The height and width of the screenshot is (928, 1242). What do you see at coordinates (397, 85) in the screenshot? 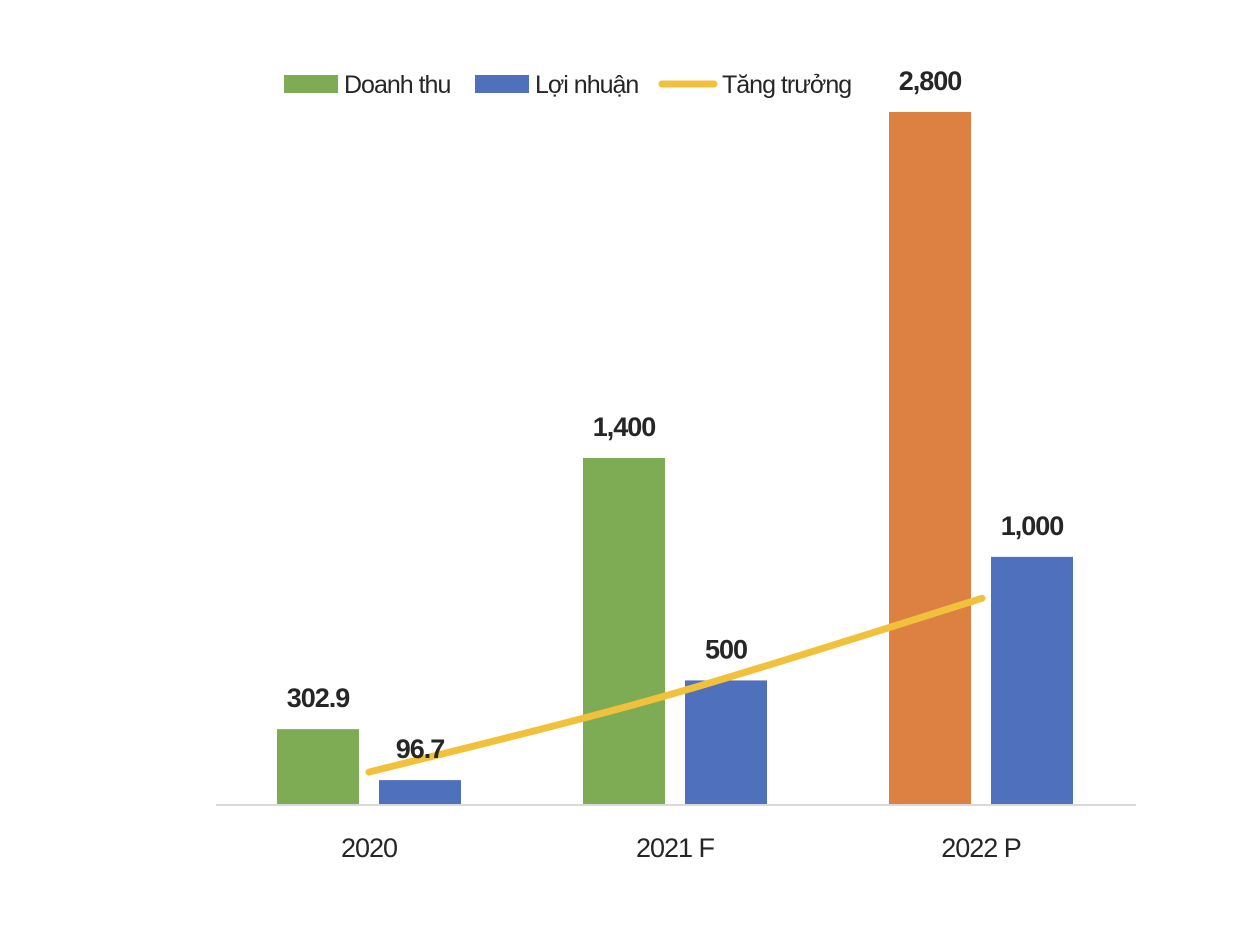
I see `legend-label-revenue: Doanh thu` at bounding box center [397, 85].